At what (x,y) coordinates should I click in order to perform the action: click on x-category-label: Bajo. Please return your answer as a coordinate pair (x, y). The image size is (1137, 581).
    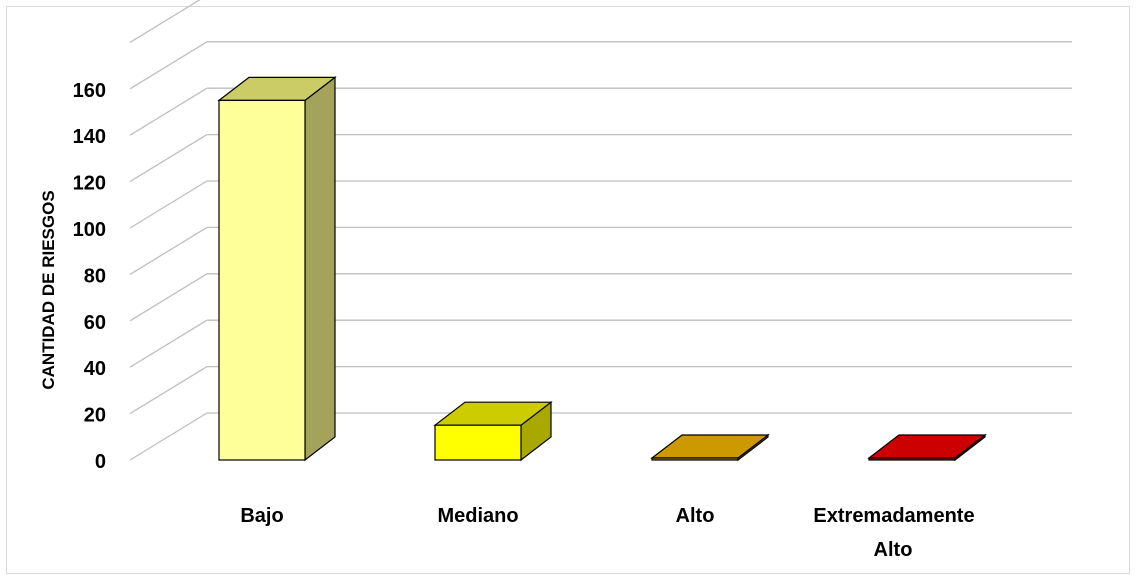
    Looking at the image, I should click on (261, 516).